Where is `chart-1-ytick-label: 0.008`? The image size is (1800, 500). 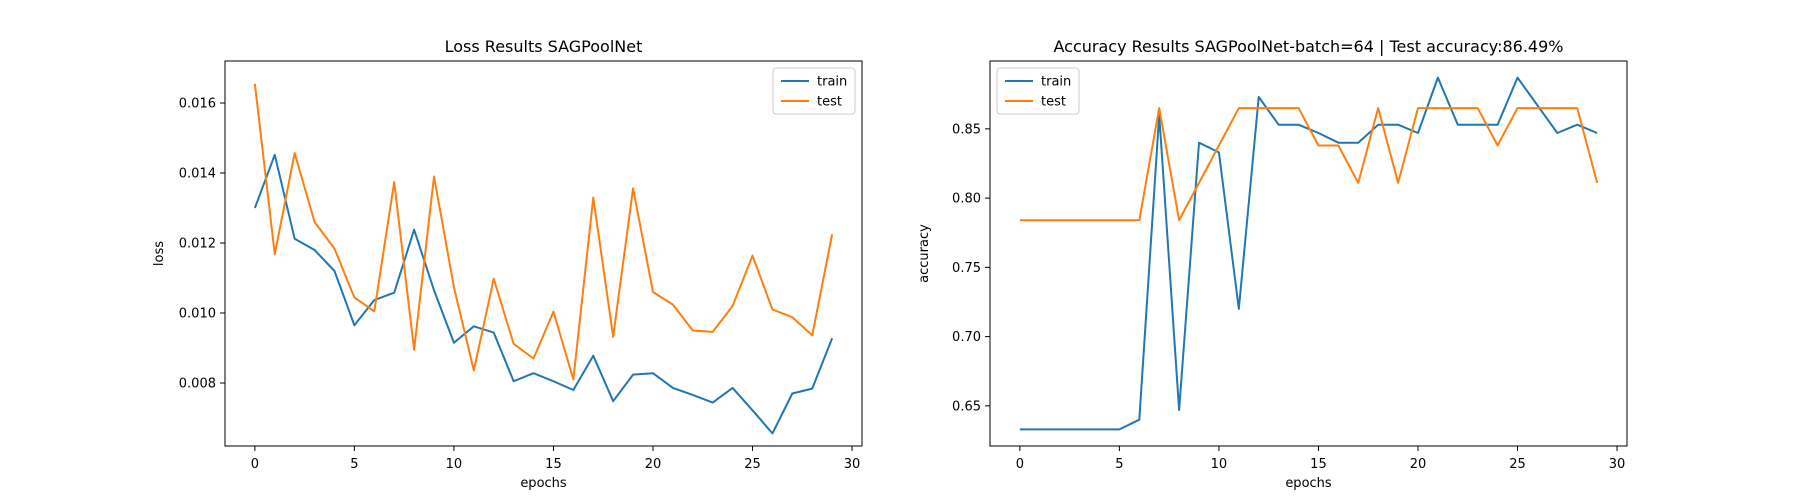
chart-1-ytick-label: 0.008 is located at coordinates (197, 384).